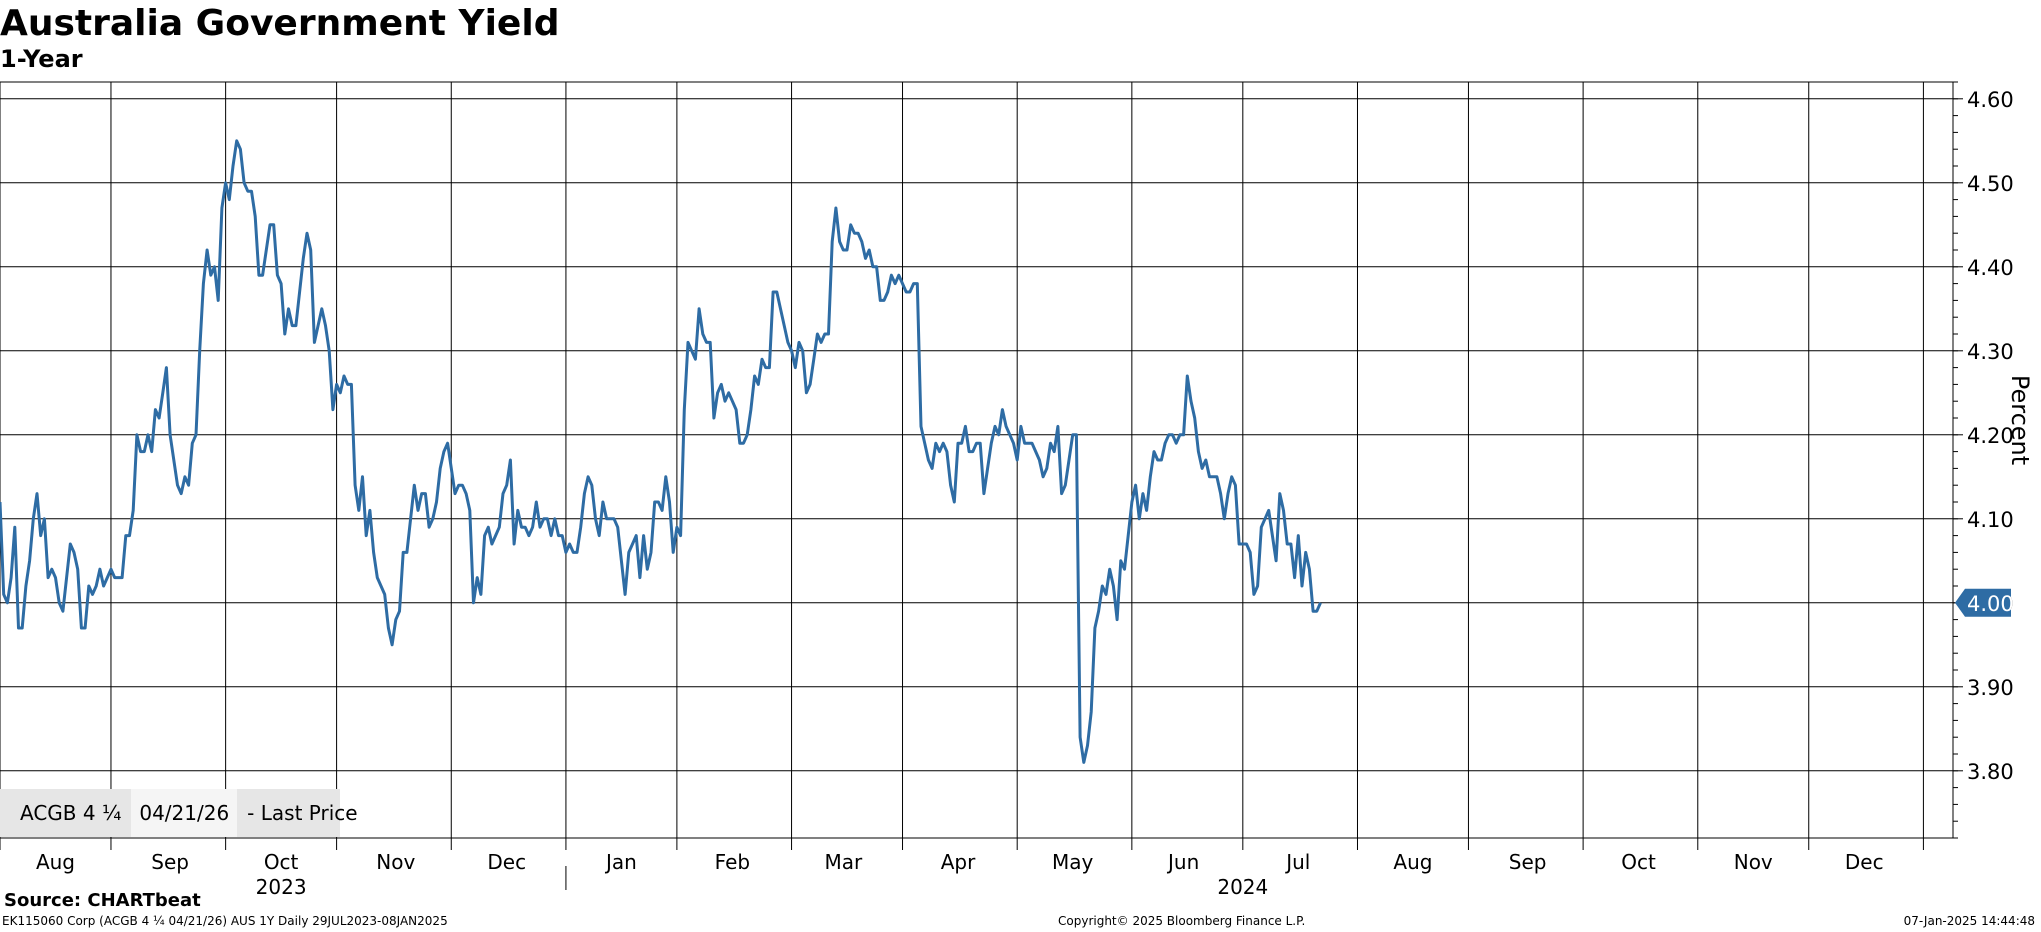 The image size is (2041, 932). I want to click on legend-field: - Last Price, so click(302, 813).